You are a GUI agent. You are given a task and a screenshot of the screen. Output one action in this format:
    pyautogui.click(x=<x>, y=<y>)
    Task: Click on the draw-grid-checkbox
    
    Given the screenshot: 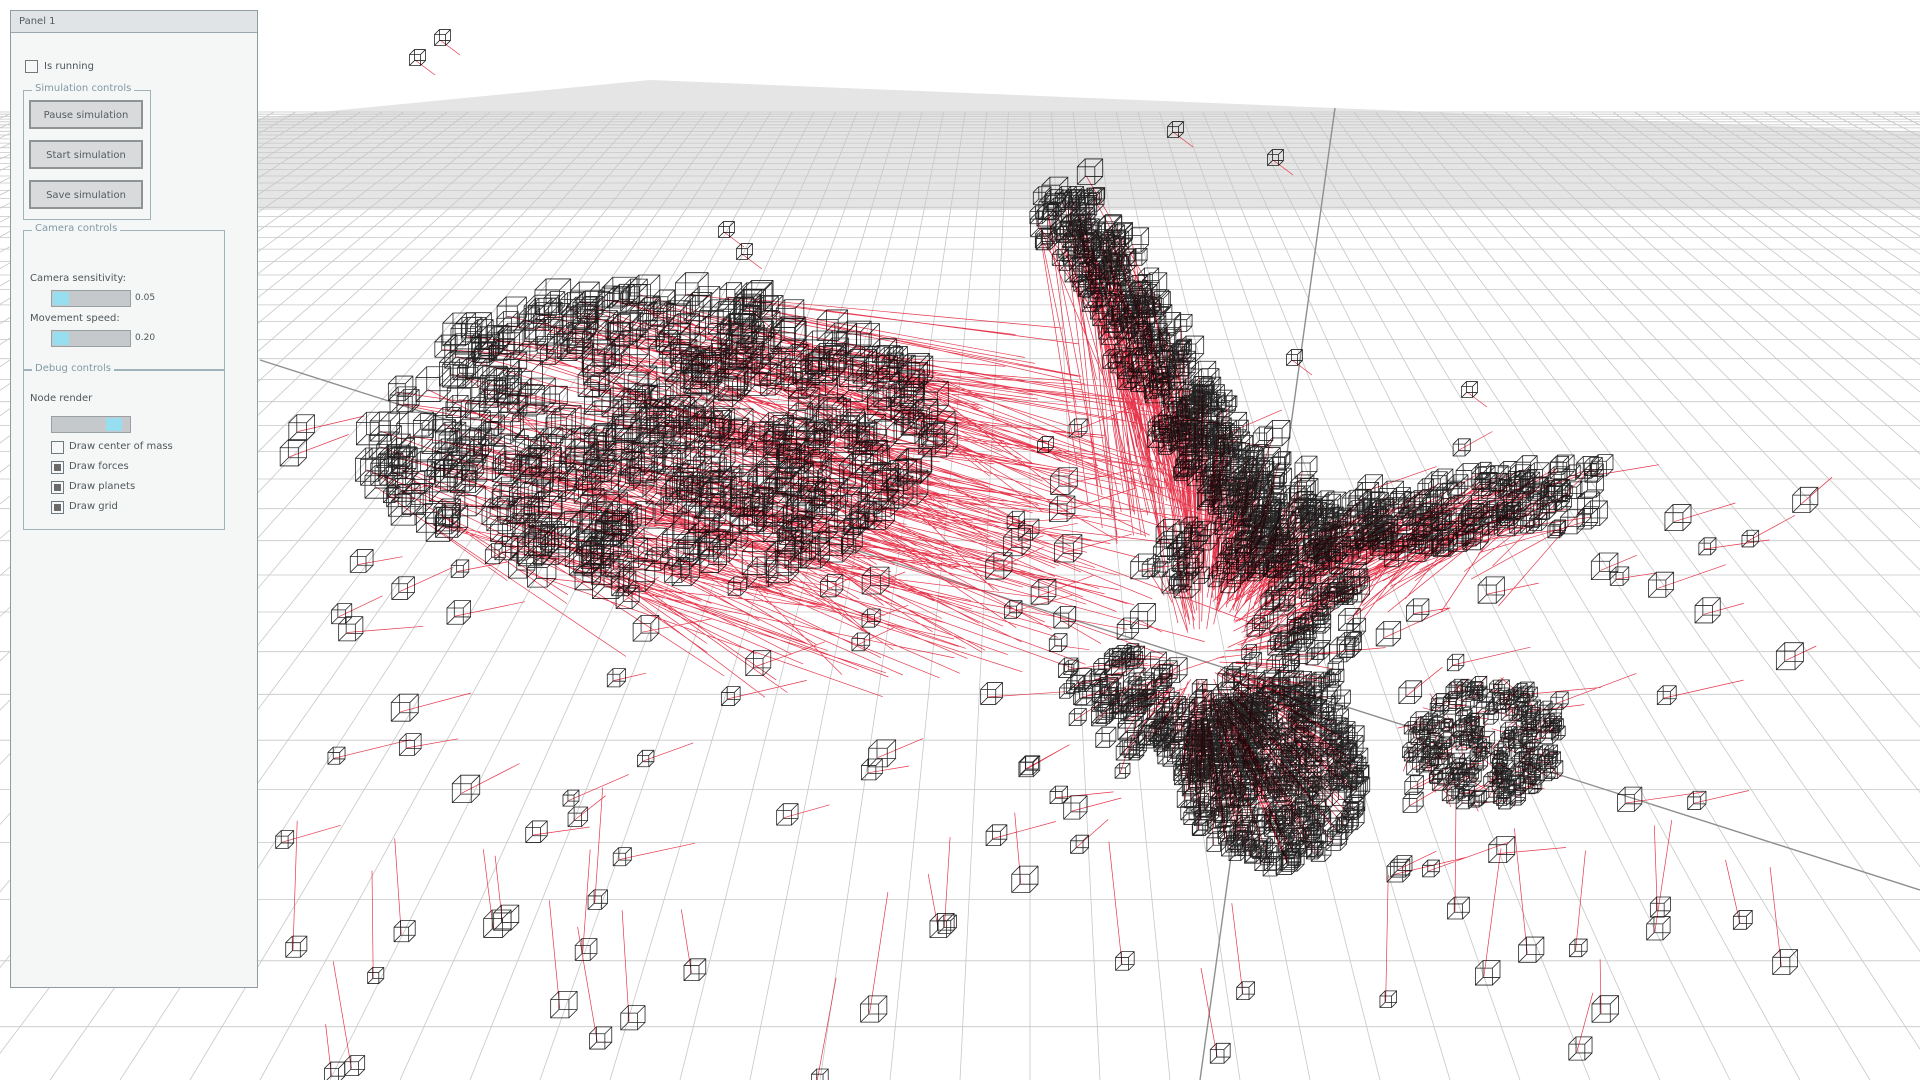 What is the action you would take?
    pyautogui.click(x=57, y=507)
    